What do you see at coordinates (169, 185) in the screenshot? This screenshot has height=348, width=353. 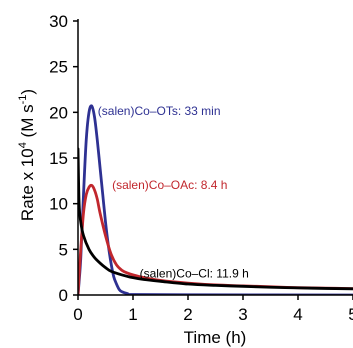 I see `series-label-1: (salen)Co–OAc: 8.4 h` at bounding box center [169, 185].